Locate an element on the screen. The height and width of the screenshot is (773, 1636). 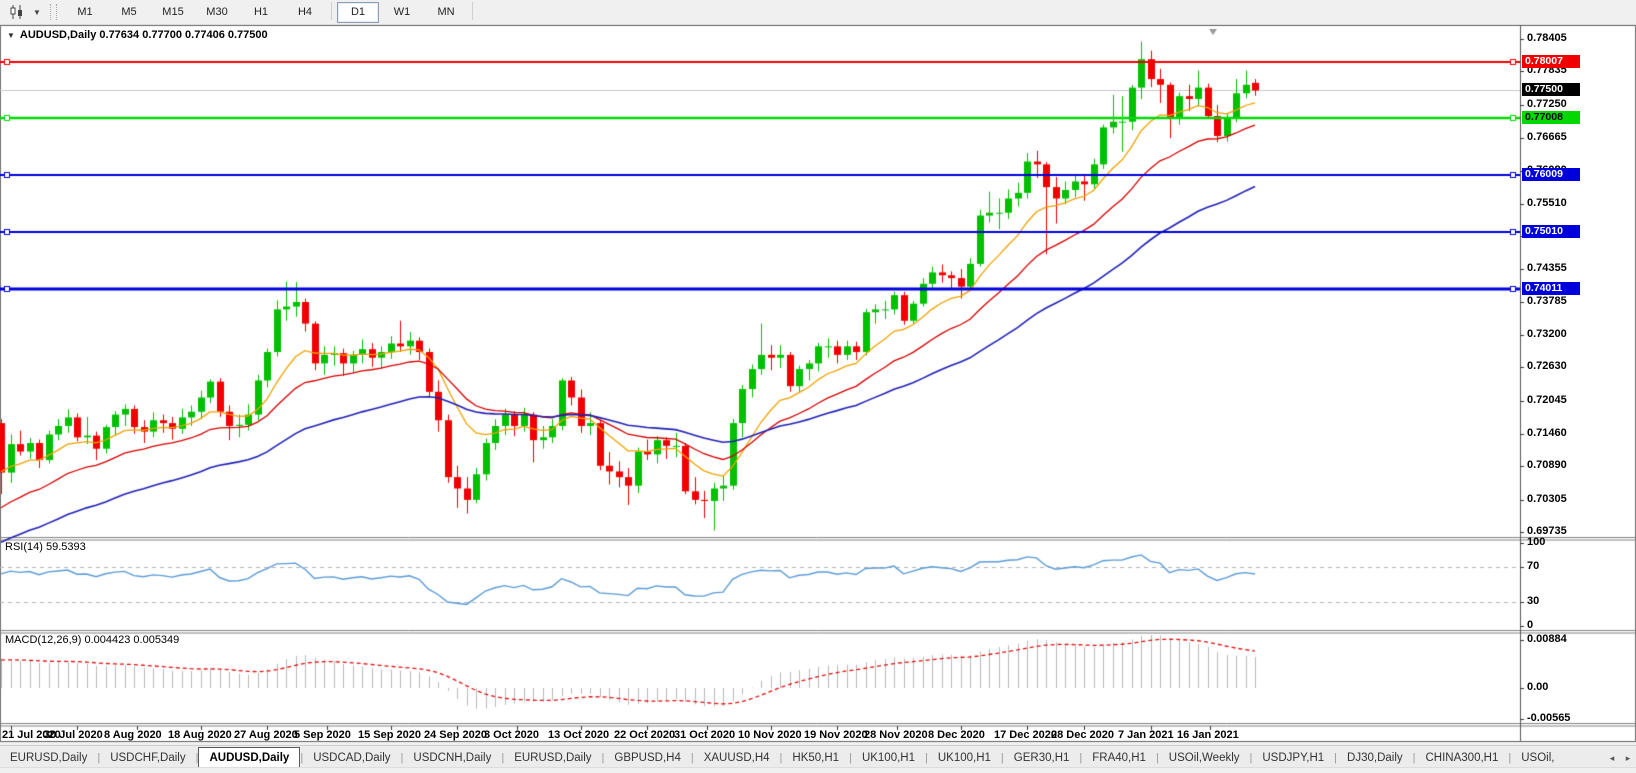
hline-price-badge: 0.77008 is located at coordinates (1551, 117).